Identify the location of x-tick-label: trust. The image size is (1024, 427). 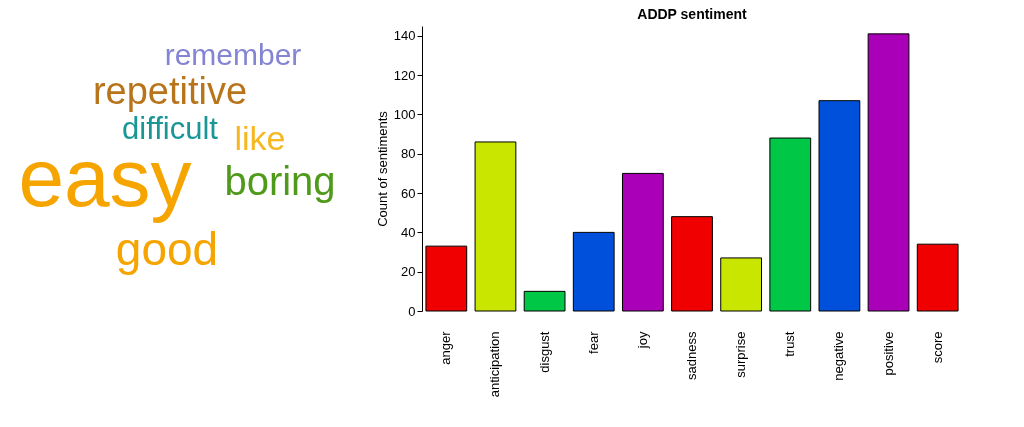
(790, 344).